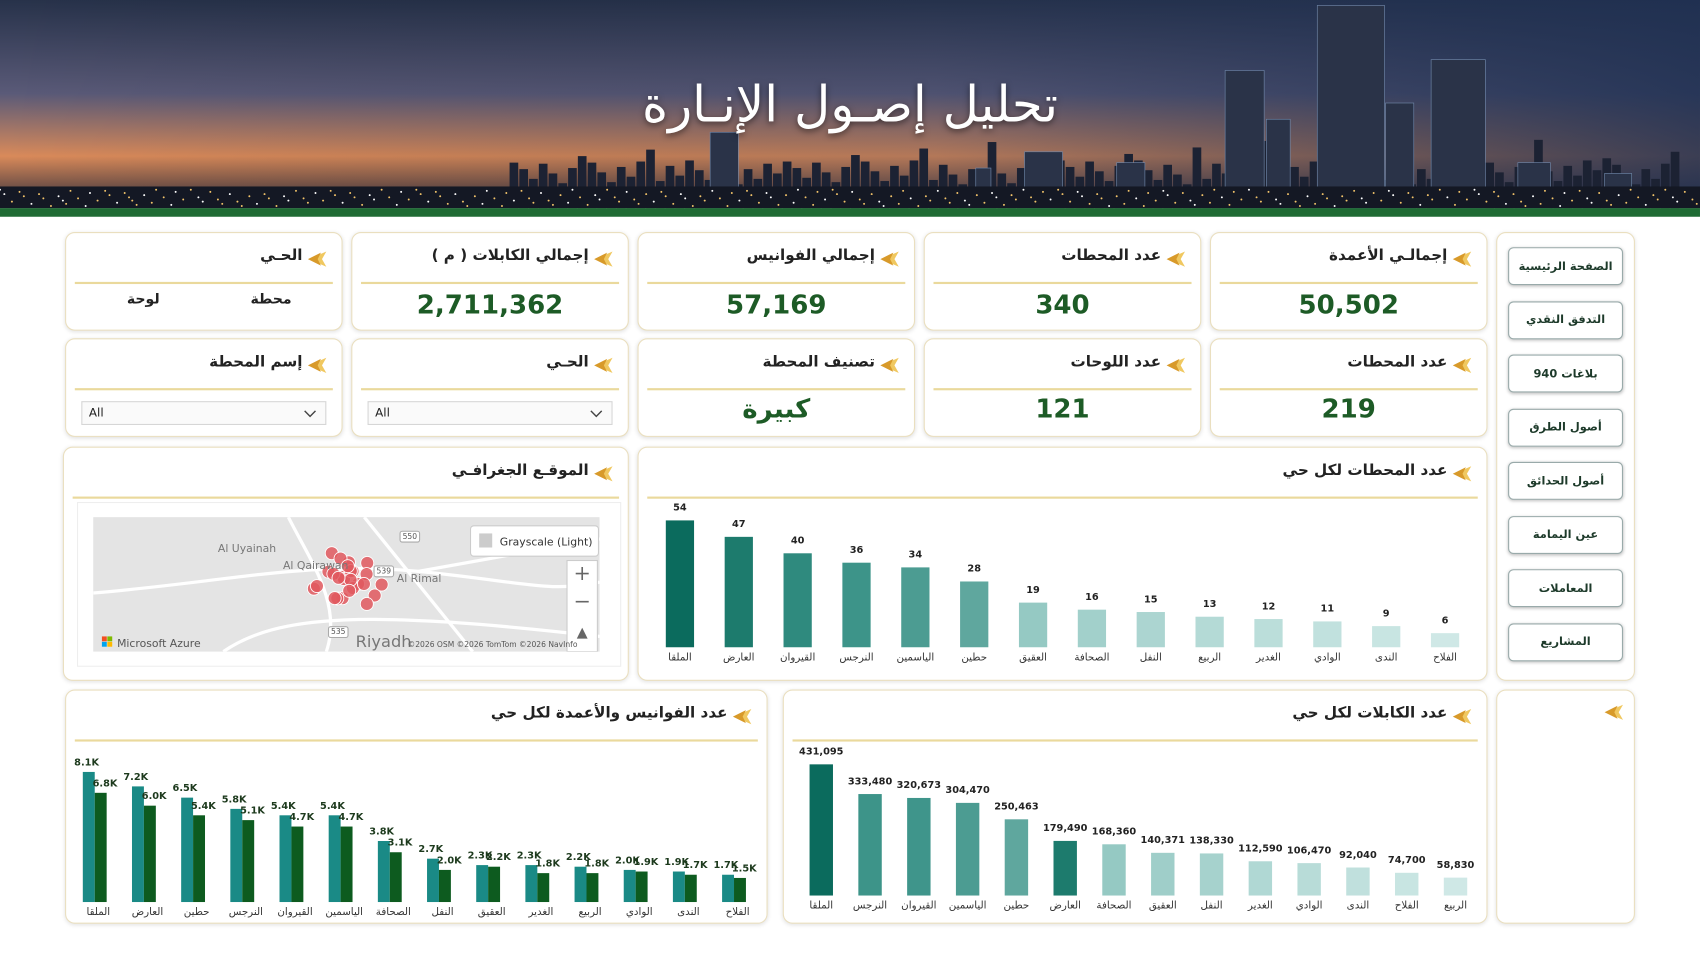 This screenshot has height=965, width=1700. I want to click on x-tick-label: النرجس, so click(246, 912).